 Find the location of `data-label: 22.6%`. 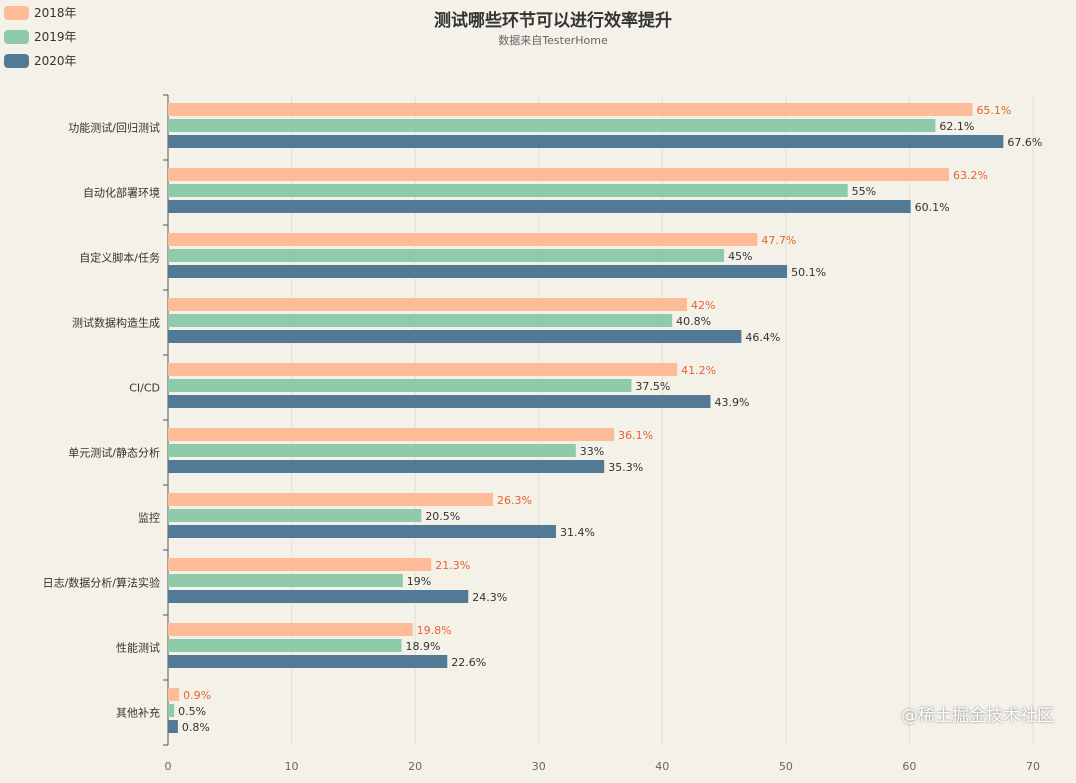

data-label: 22.6% is located at coordinates (468, 662).